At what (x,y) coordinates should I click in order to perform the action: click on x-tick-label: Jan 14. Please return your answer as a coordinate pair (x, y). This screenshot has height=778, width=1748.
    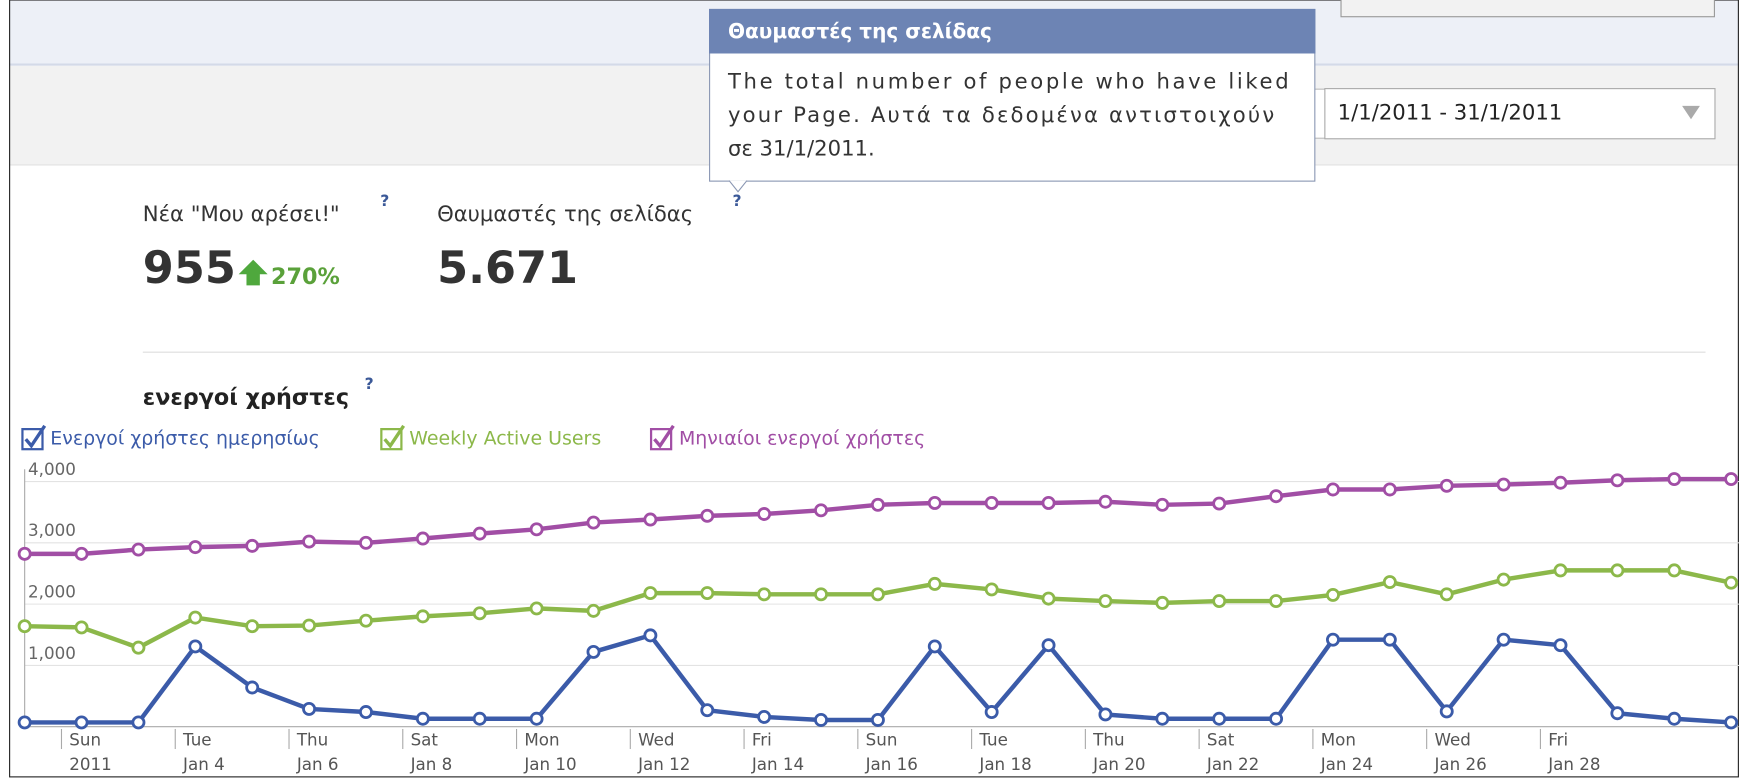
    Looking at the image, I should click on (777, 764).